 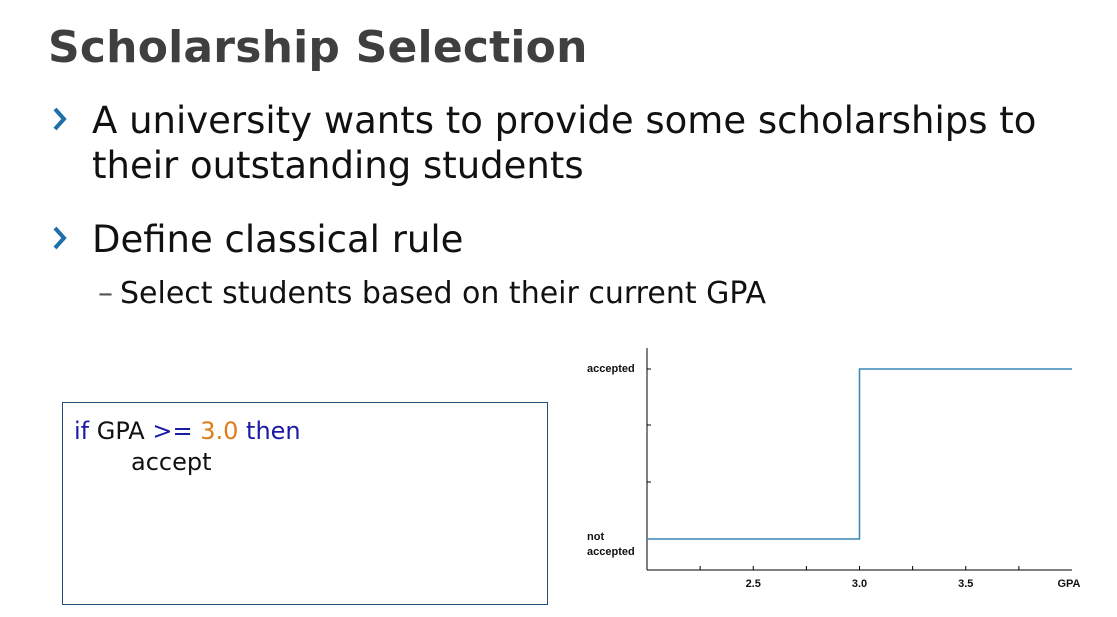 I want to click on code-line-action: accept, so click(x=171, y=462).